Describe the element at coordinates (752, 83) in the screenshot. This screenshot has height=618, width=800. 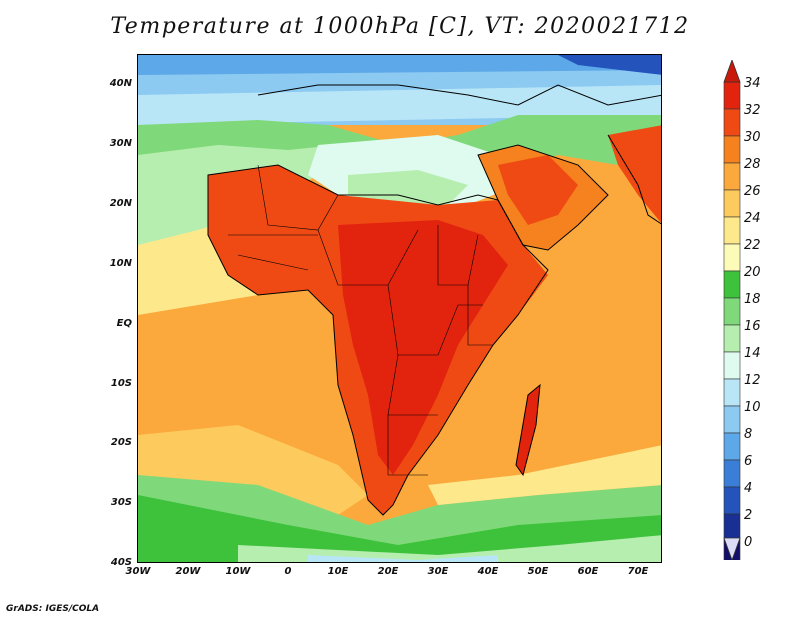
I see `colorbar-label-34: 34` at that location.